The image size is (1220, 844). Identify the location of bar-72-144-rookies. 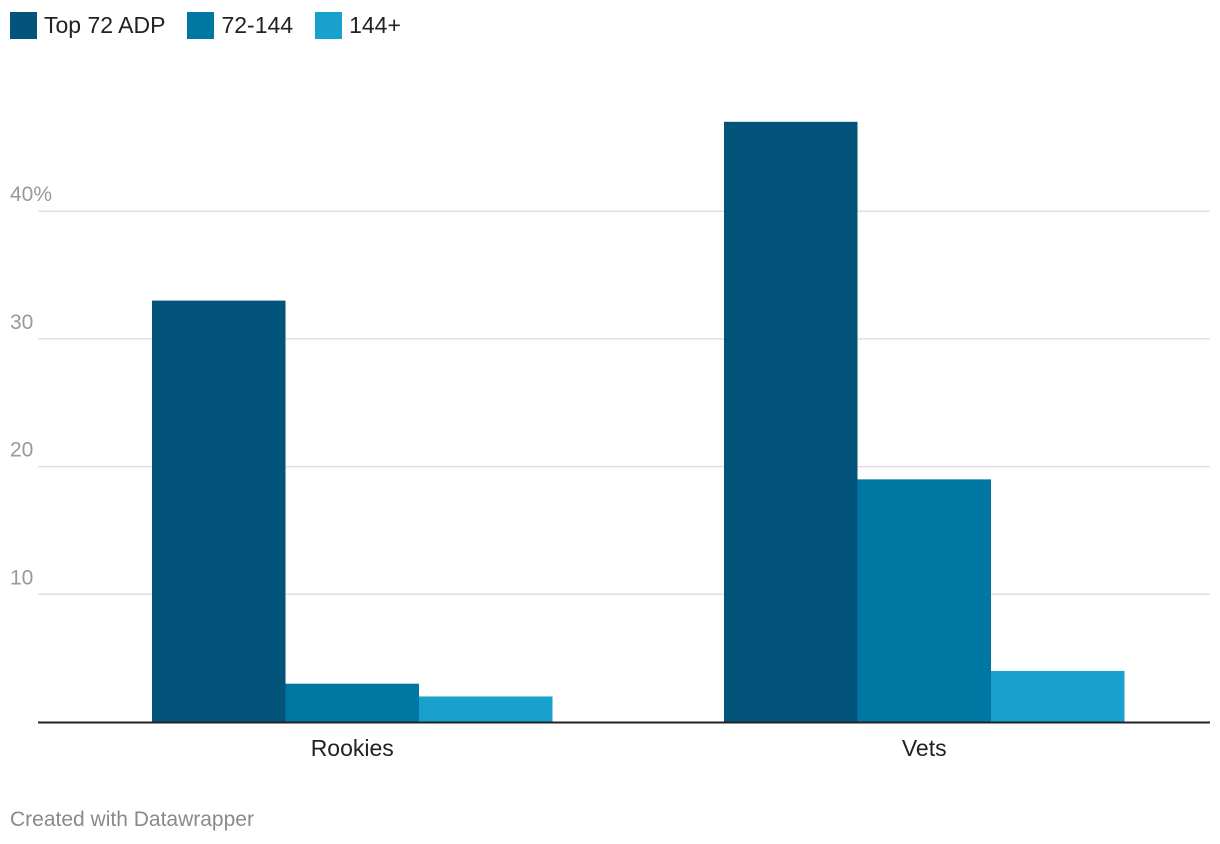
(352, 702).